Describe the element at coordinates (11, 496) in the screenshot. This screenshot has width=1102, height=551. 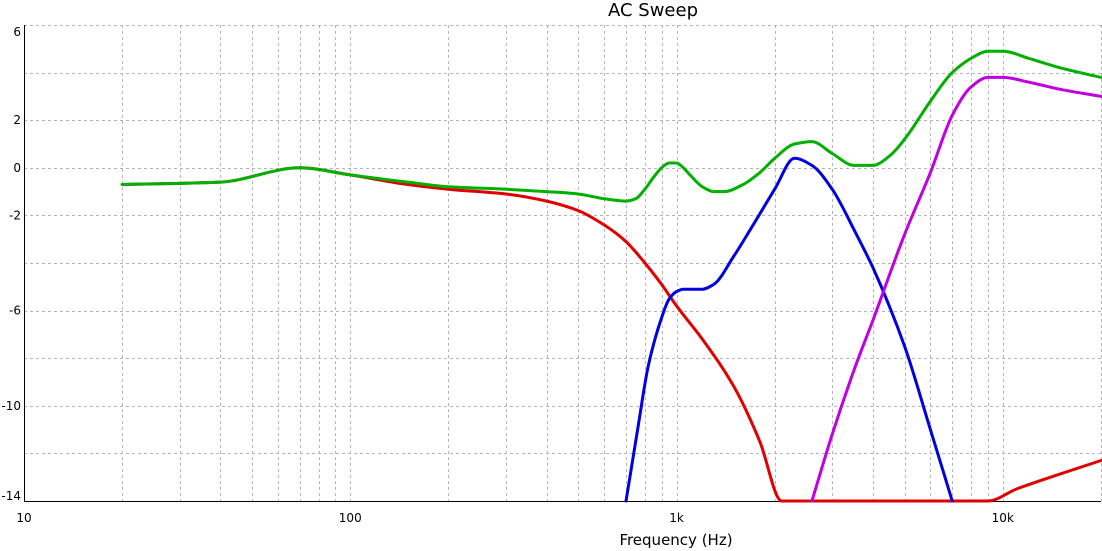
I see `y-tick-label: -14` at that location.